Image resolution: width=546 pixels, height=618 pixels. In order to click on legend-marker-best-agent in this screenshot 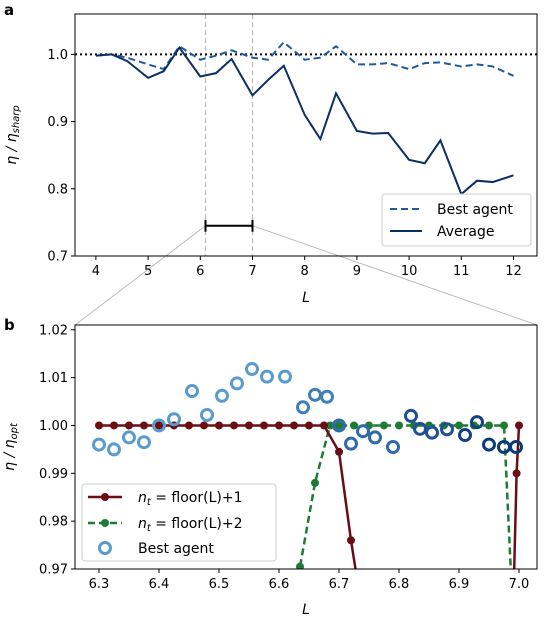, I will do `click(105, 548)`.